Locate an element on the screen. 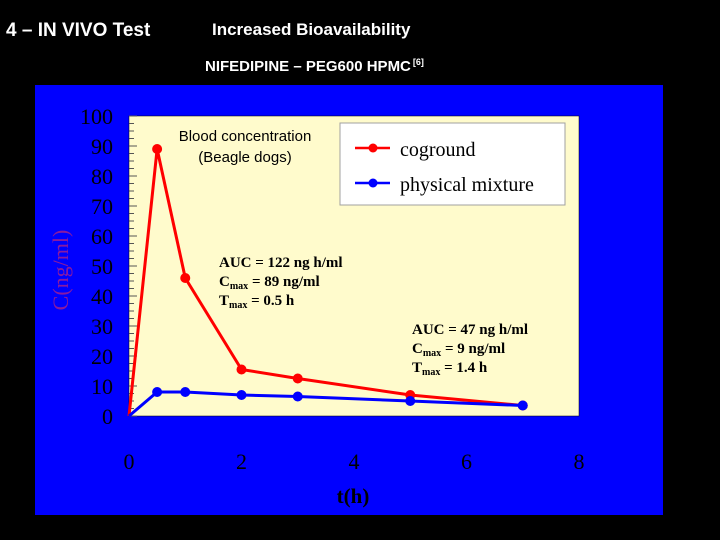  legend-box is located at coordinates (452, 164).